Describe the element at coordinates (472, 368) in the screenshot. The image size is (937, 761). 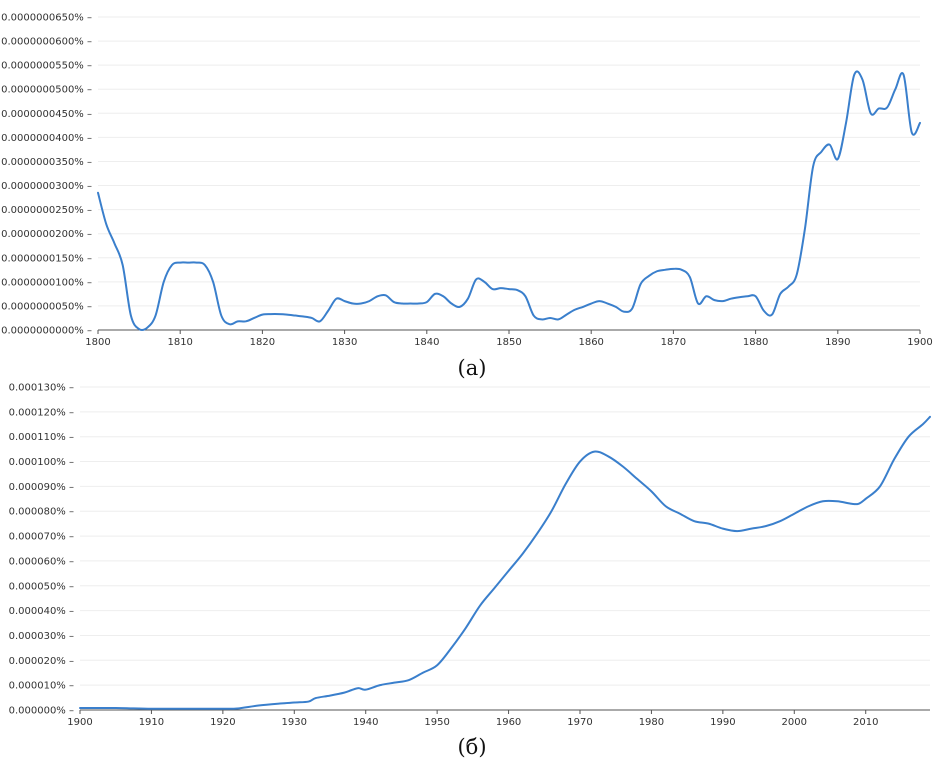
I see `caption-a: (a)` at that location.